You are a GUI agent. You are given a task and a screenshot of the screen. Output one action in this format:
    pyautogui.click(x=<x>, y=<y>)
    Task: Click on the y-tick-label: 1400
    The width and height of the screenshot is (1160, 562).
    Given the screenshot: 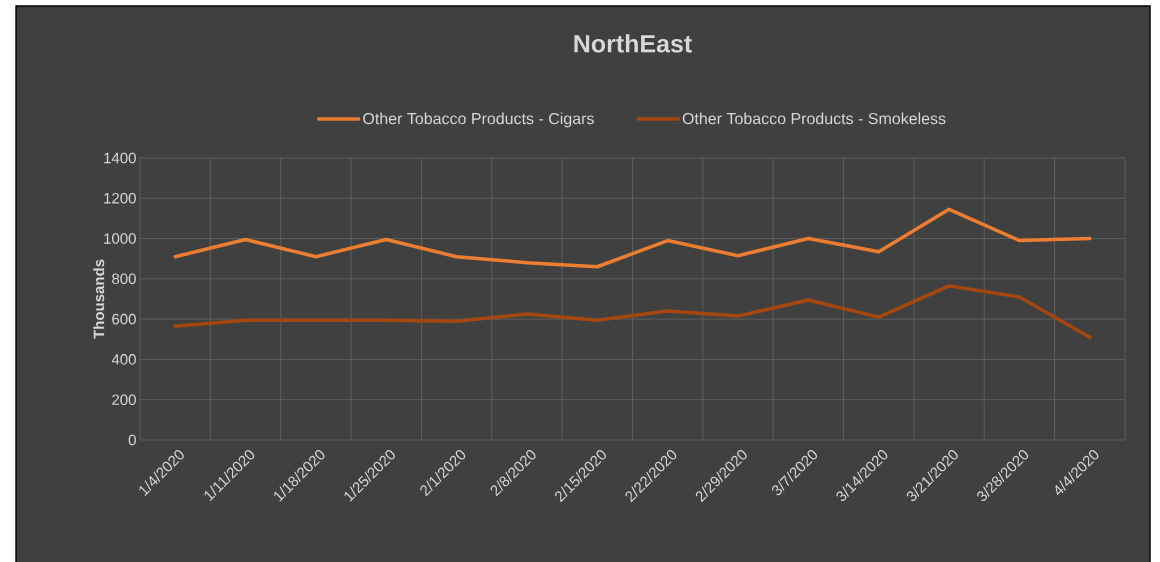 What is the action you would take?
    pyautogui.click(x=120, y=158)
    